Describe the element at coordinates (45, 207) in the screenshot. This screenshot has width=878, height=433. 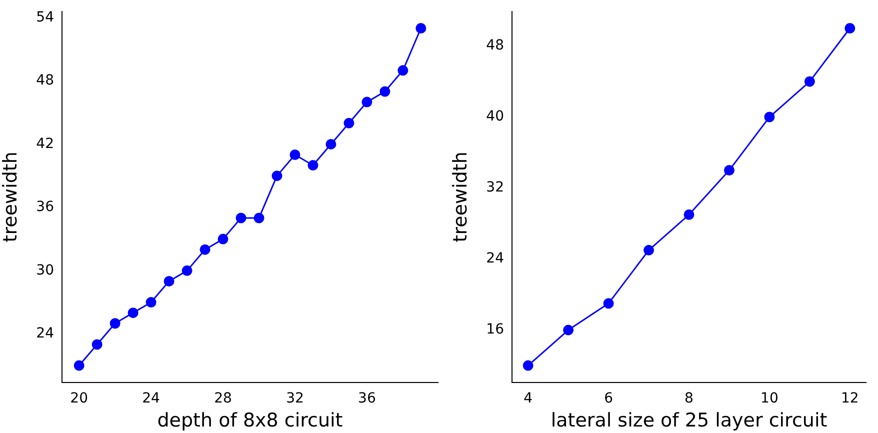
I see `y-tick-label: 36` at that location.